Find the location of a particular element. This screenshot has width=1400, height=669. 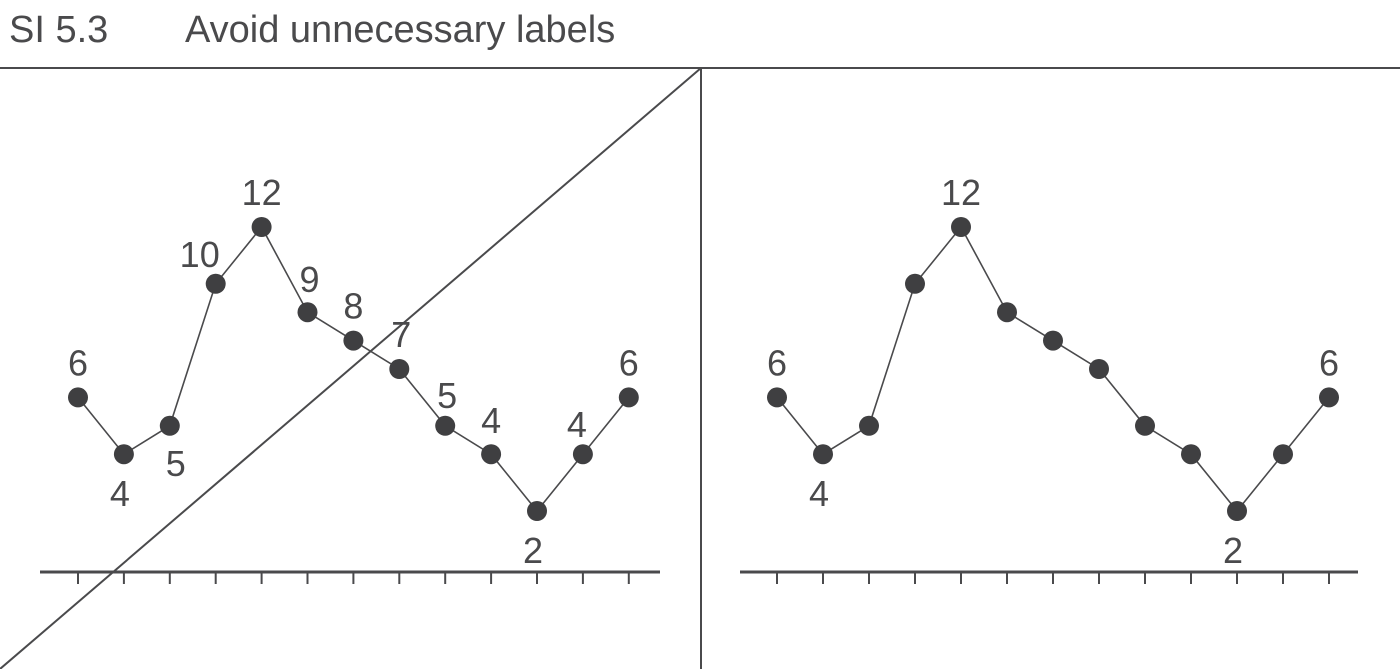

data-label: 8 is located at coordinates (353, 306).